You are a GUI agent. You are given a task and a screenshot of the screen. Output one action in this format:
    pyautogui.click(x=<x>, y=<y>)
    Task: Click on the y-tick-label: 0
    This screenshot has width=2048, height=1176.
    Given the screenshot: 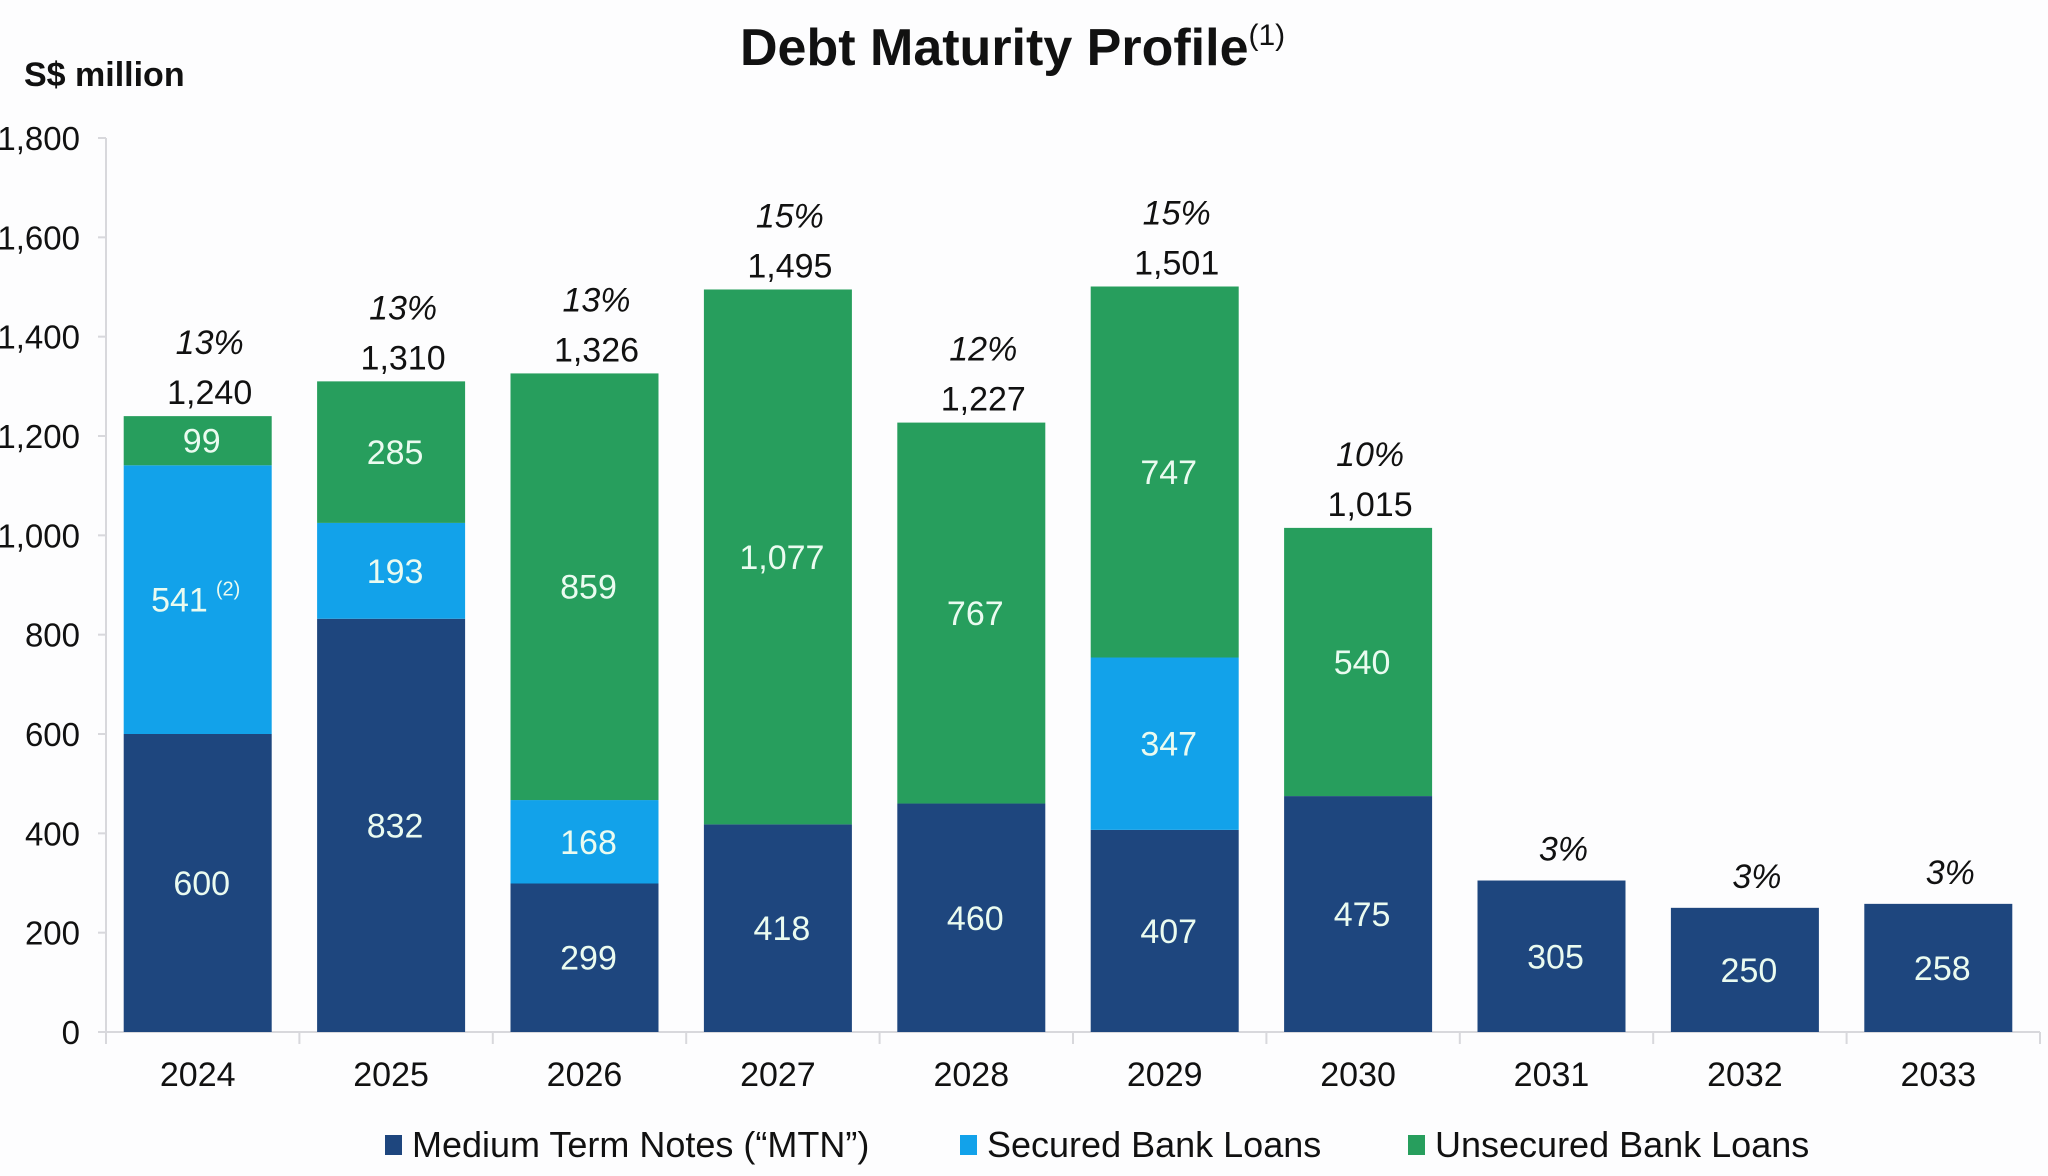 What is the action you would take?
    pyautogui.click(x=71, y=1032)
    